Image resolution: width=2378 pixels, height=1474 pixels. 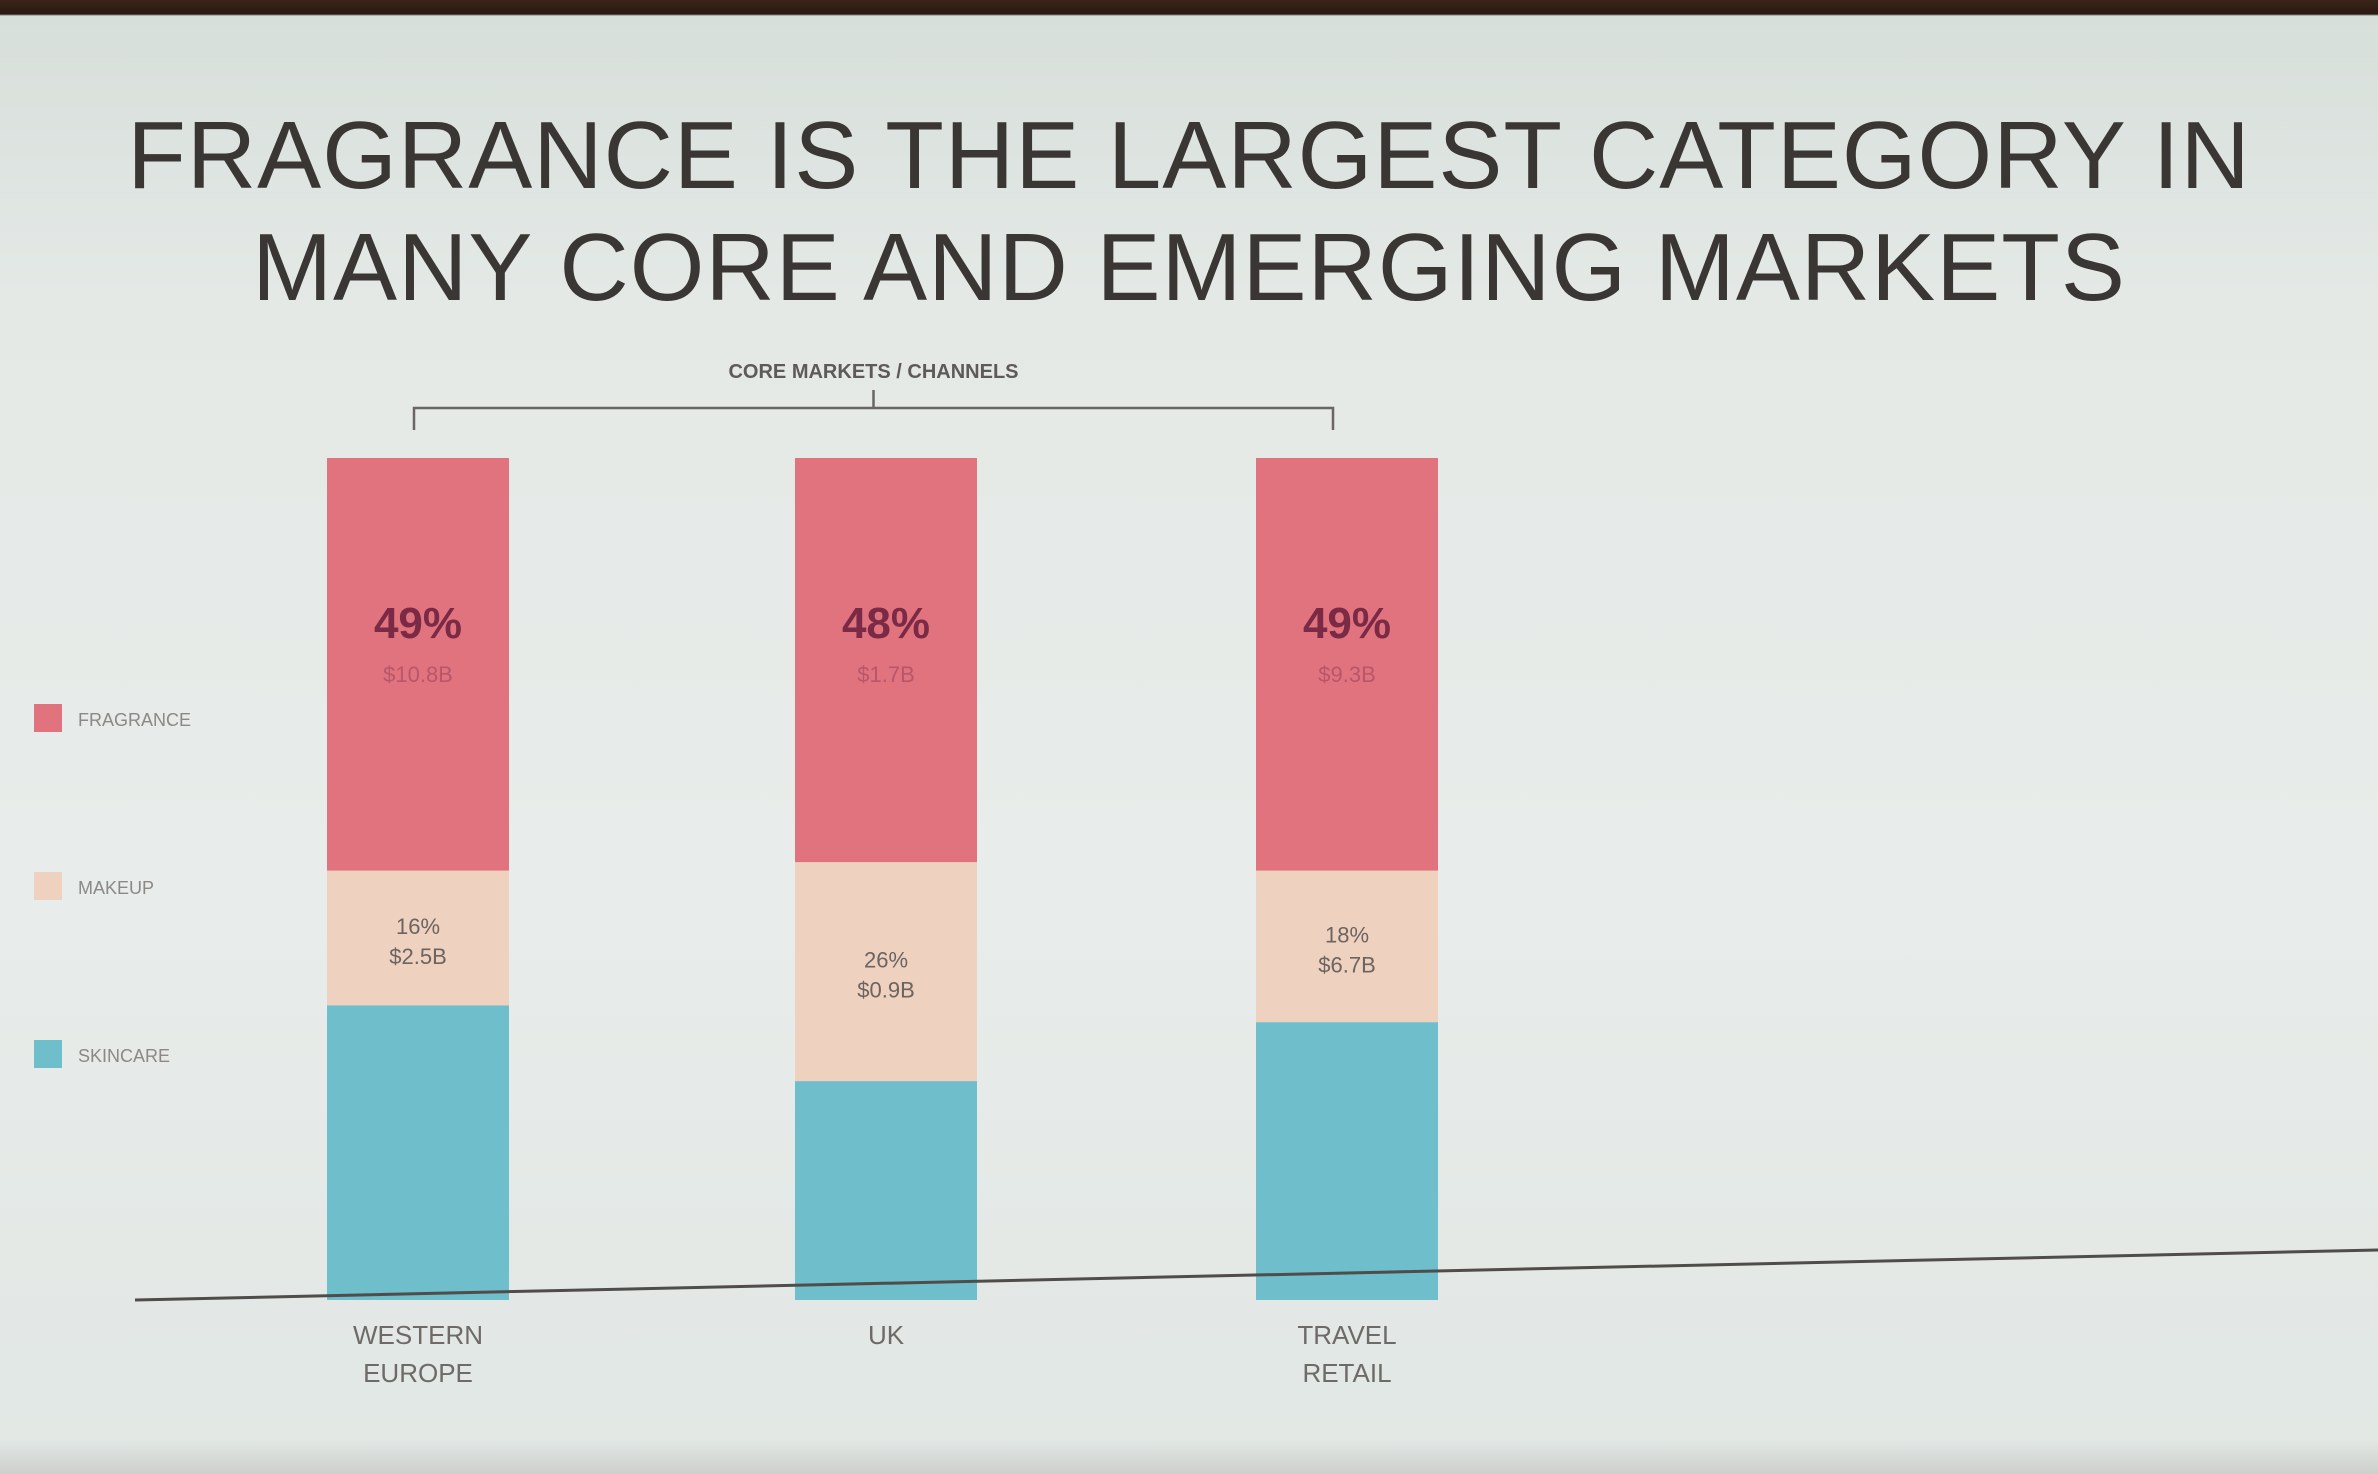 I want to click on x-tick-label-0-1: EUROPE, so click(x=418, y=1373).